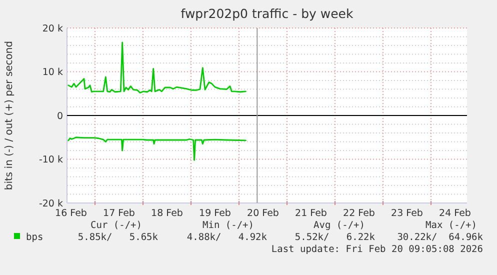 The image size is (497, 275). What do you see at coordinates (335, 237) in the screenshot?
I see `text: 5.52k/ 6.22k` at bounding box center [335, 237].